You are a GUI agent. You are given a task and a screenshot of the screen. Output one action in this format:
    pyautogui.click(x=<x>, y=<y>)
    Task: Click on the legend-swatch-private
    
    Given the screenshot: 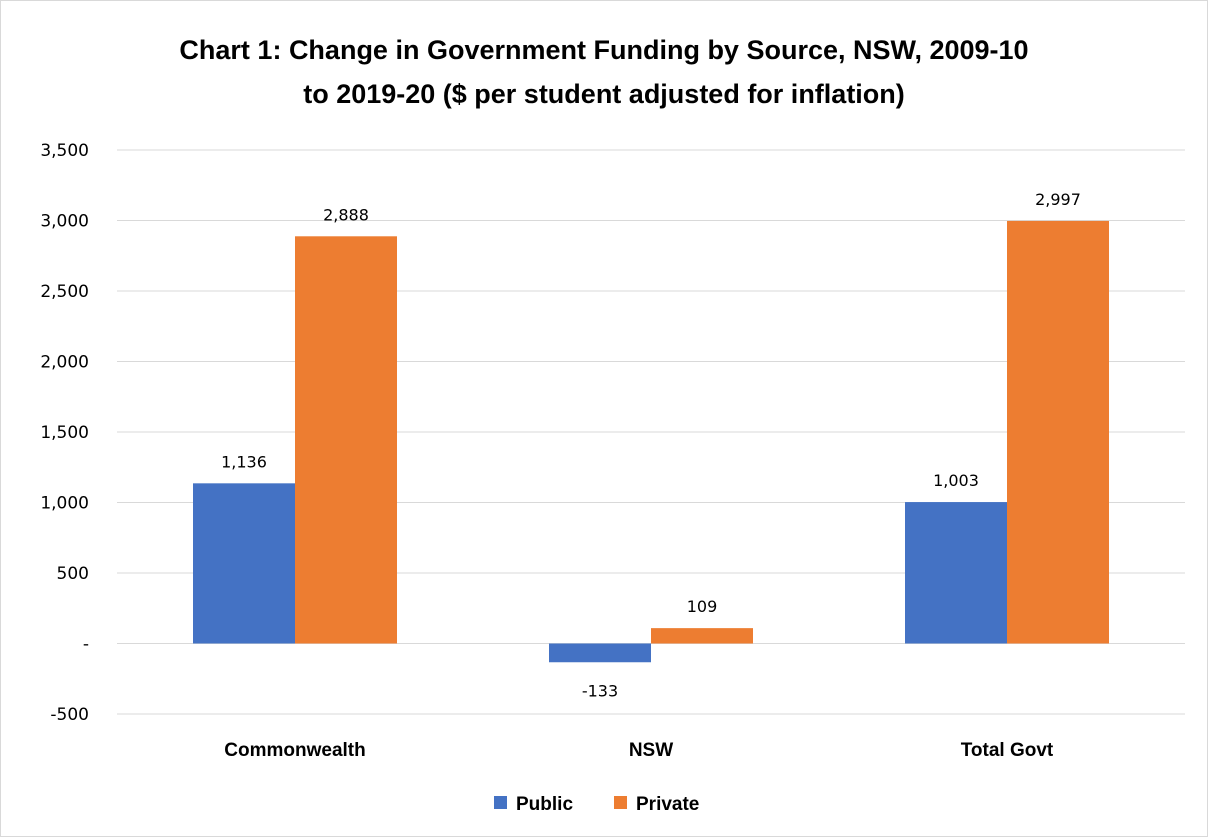 What is the action you would take?
    pyautogui.click(x=620, y=802)
    